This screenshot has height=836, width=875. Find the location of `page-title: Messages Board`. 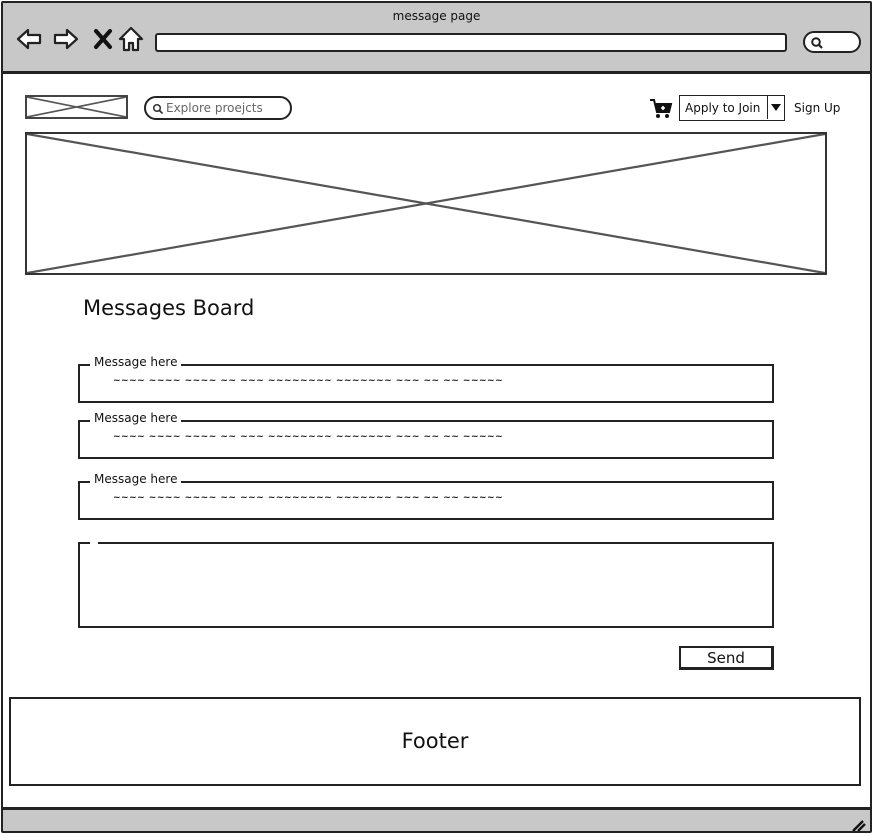

page-title: Messages Board is located at coordinates (169, 308).